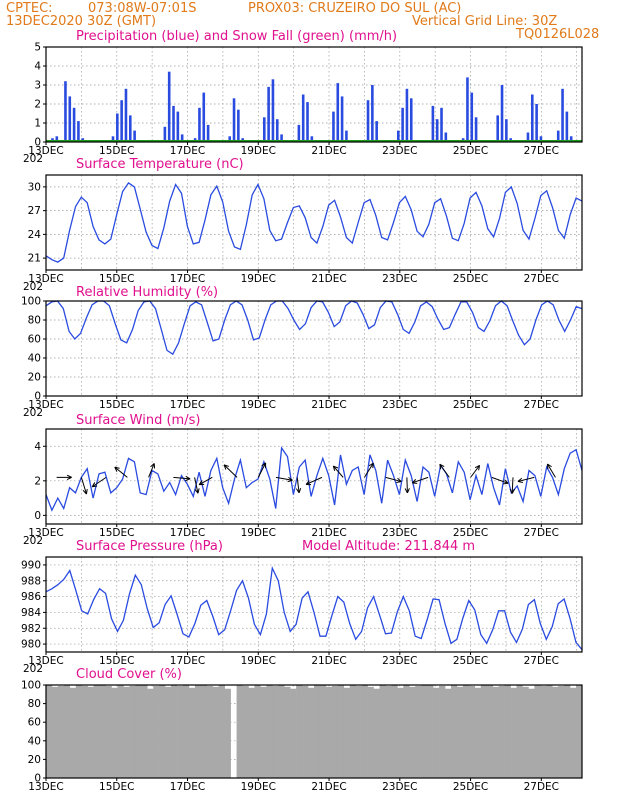 The width and height of the screenshot is (618, 800). What do you see at coordinates (258, 279) in the screenshot?
I see `temp-xtick-label: 19DEC` at bounding box center [258, 279].